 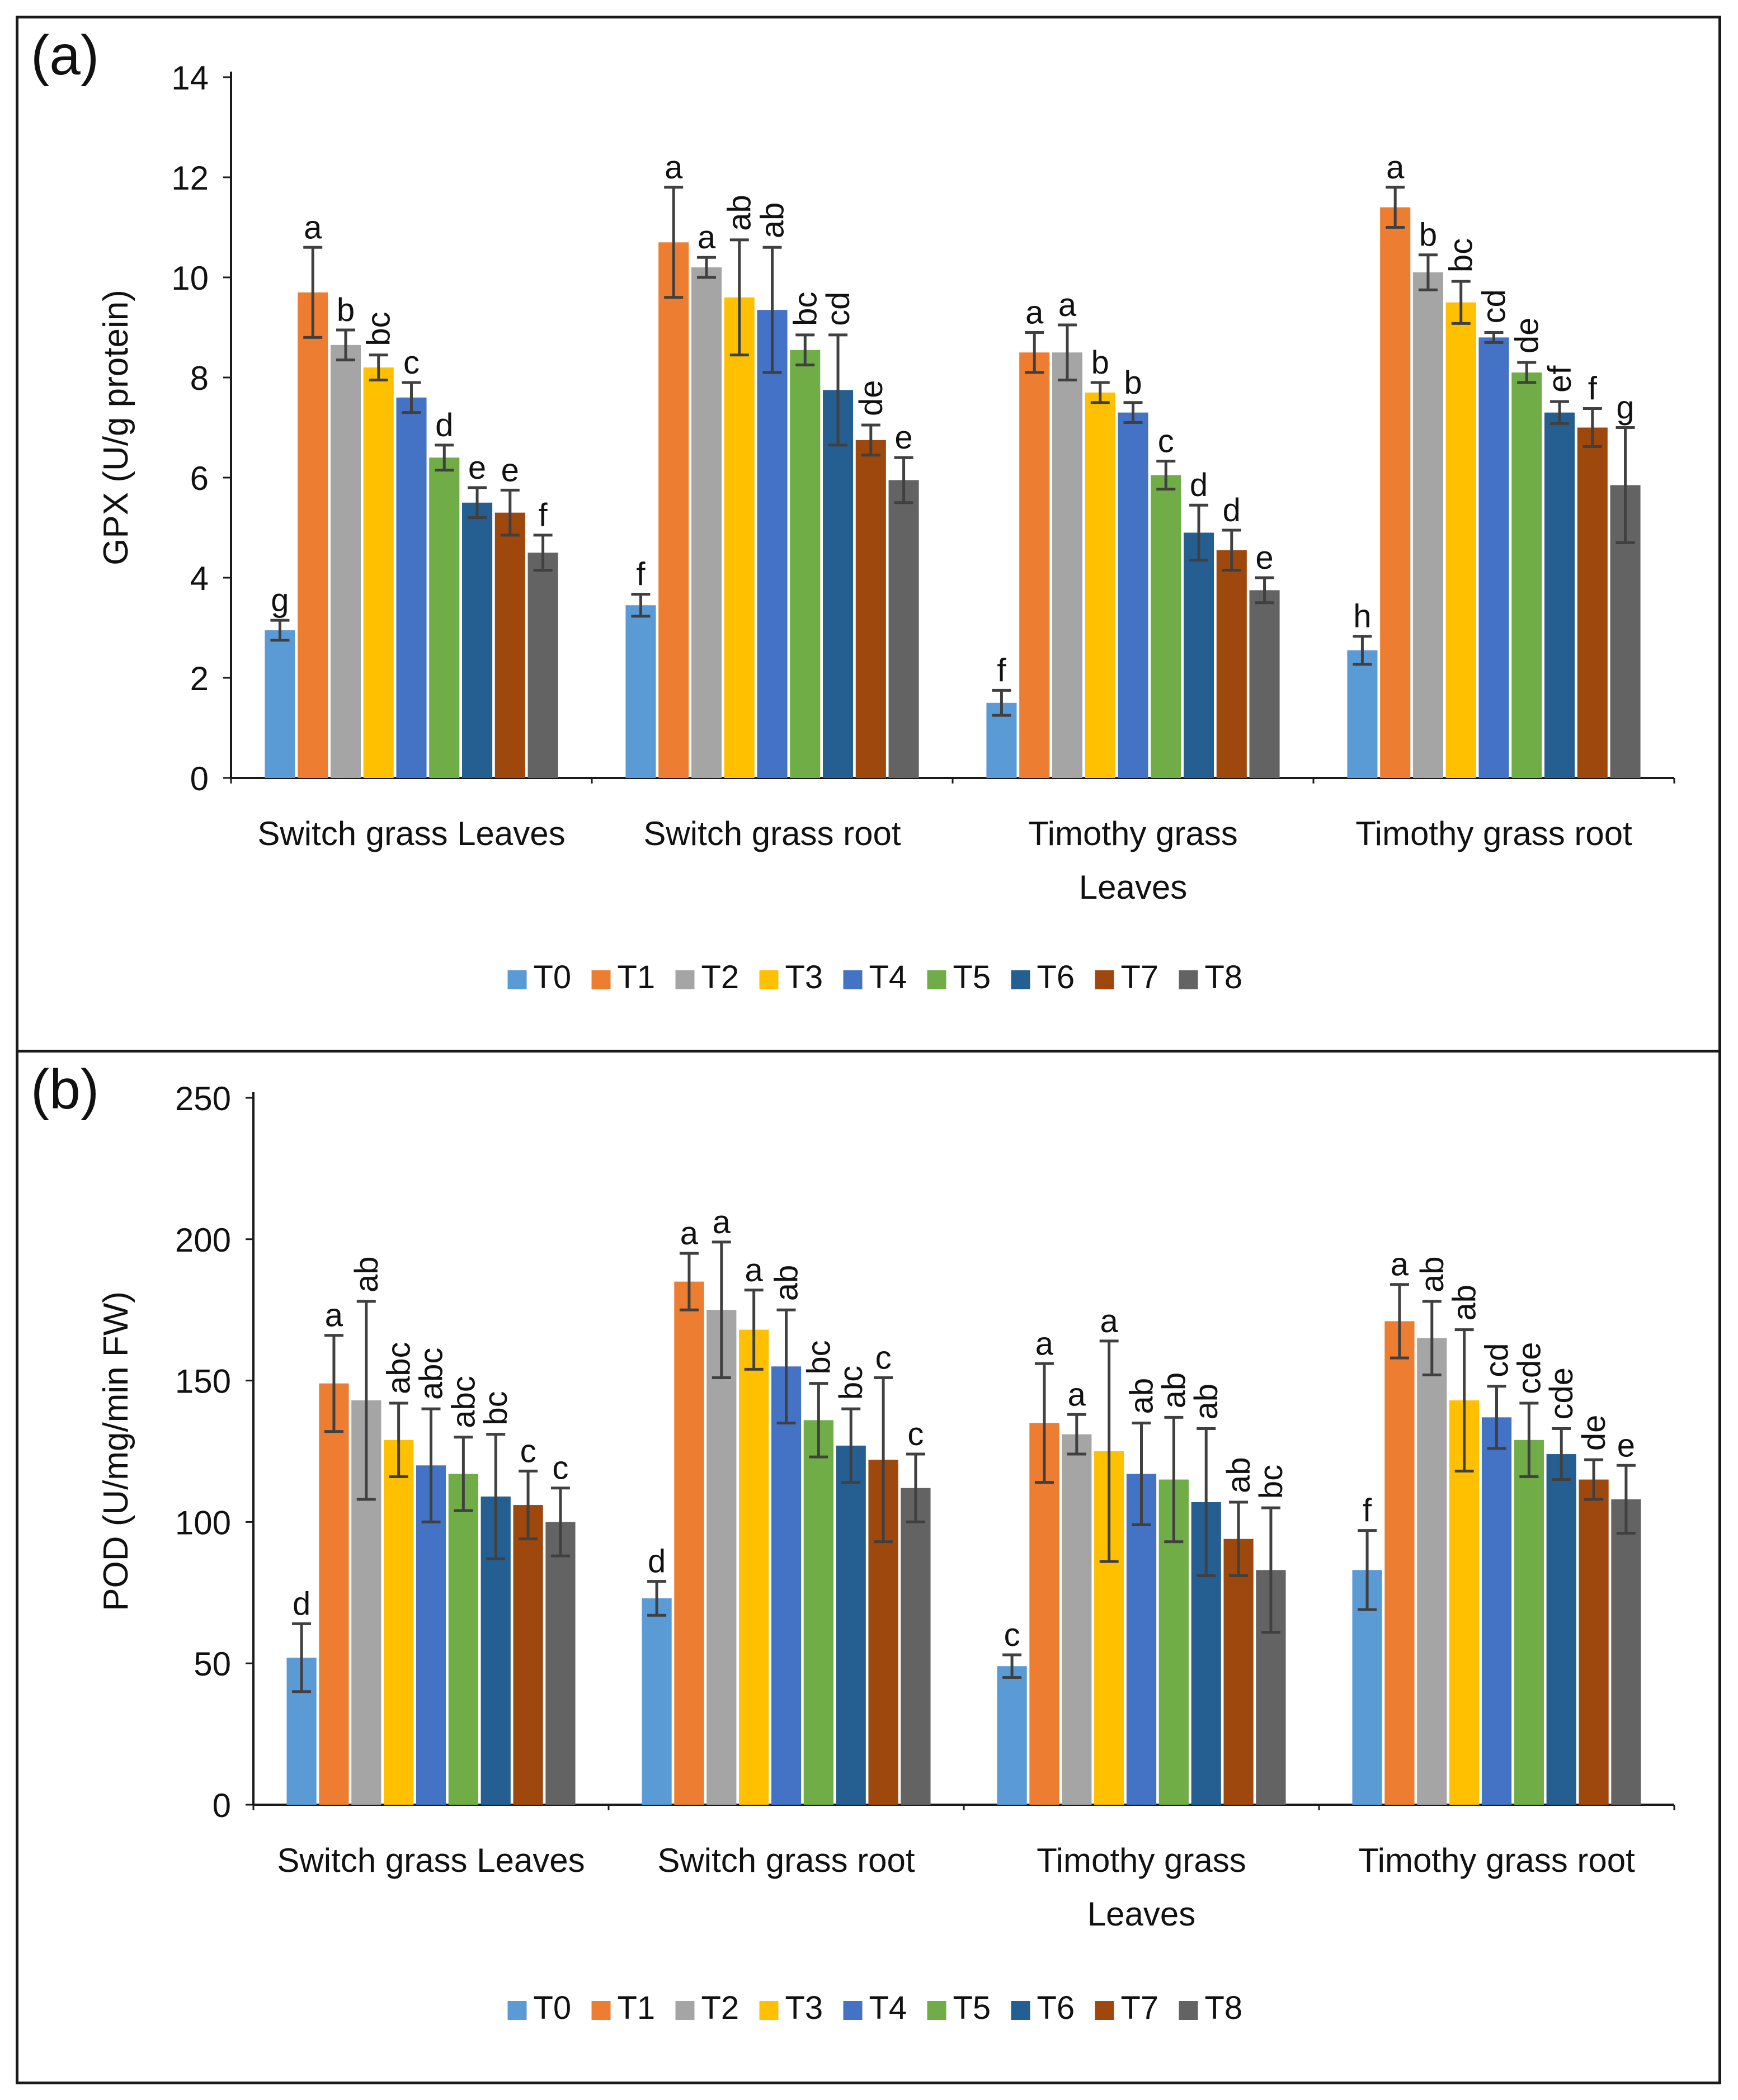 I want to click on bar-t1-cat4, so click(x=1399, y=1563).